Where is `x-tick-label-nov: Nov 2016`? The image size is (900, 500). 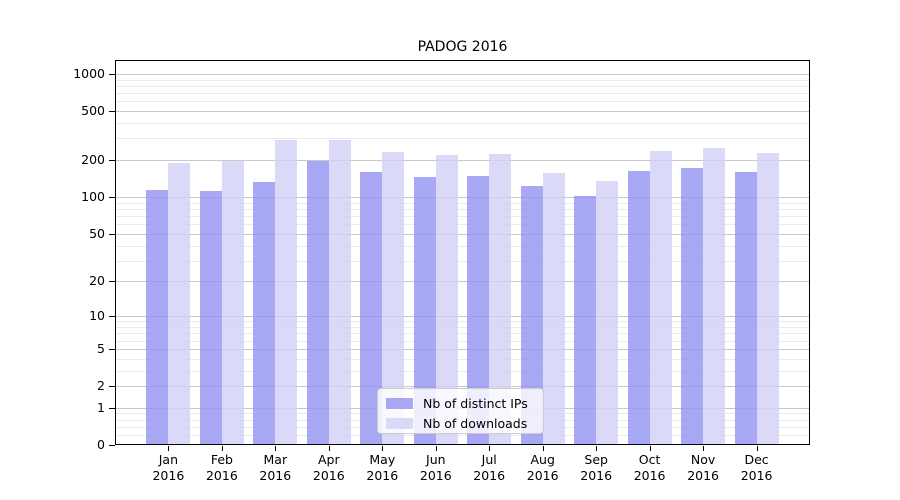
x-tick-label-nov: Nov 2016 is located at coordinates (703, 468).